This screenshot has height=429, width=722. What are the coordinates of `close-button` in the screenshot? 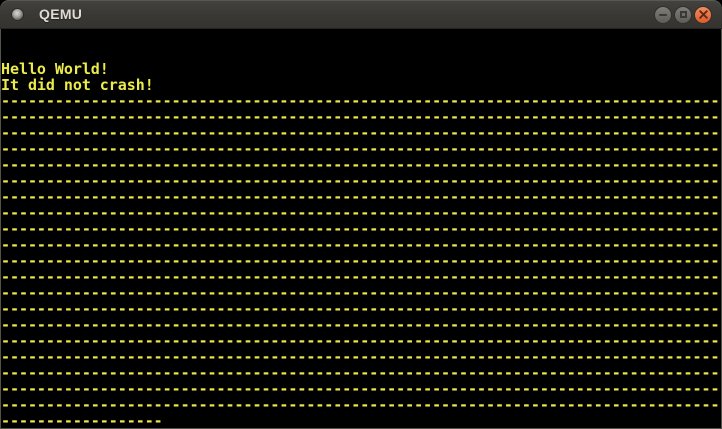 It's located at (703, 14).